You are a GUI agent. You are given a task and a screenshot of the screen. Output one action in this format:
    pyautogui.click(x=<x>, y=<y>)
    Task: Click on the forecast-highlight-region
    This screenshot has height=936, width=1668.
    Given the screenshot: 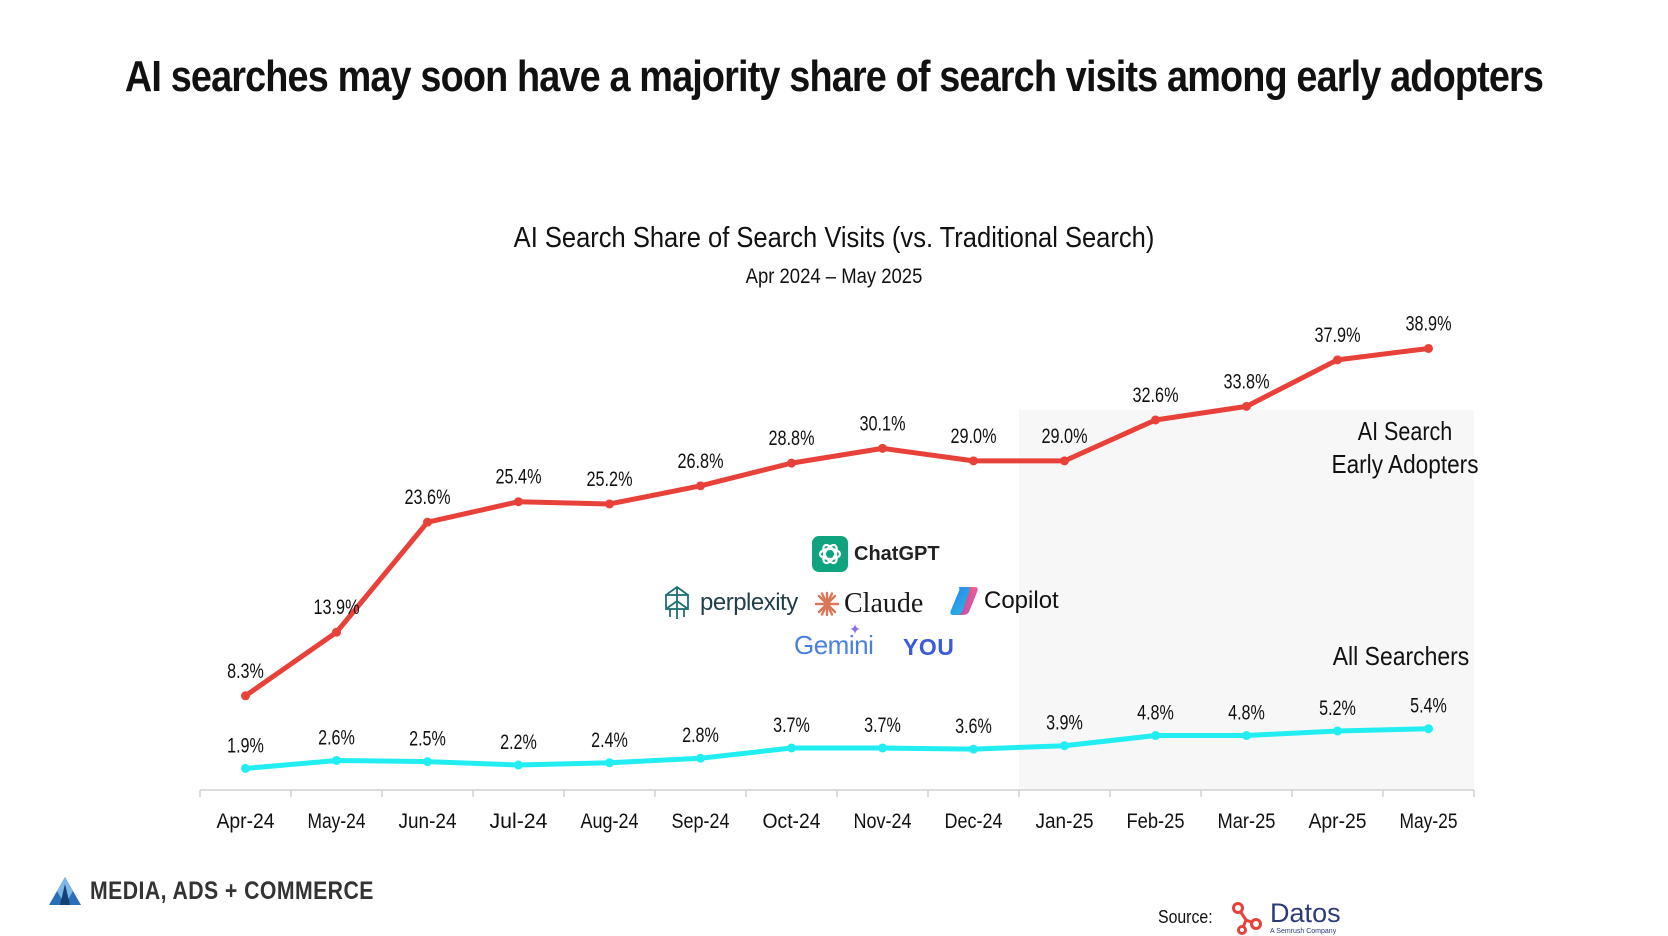 What is the action you would take?
    pyautogui.click(x=1246, y=600)
    